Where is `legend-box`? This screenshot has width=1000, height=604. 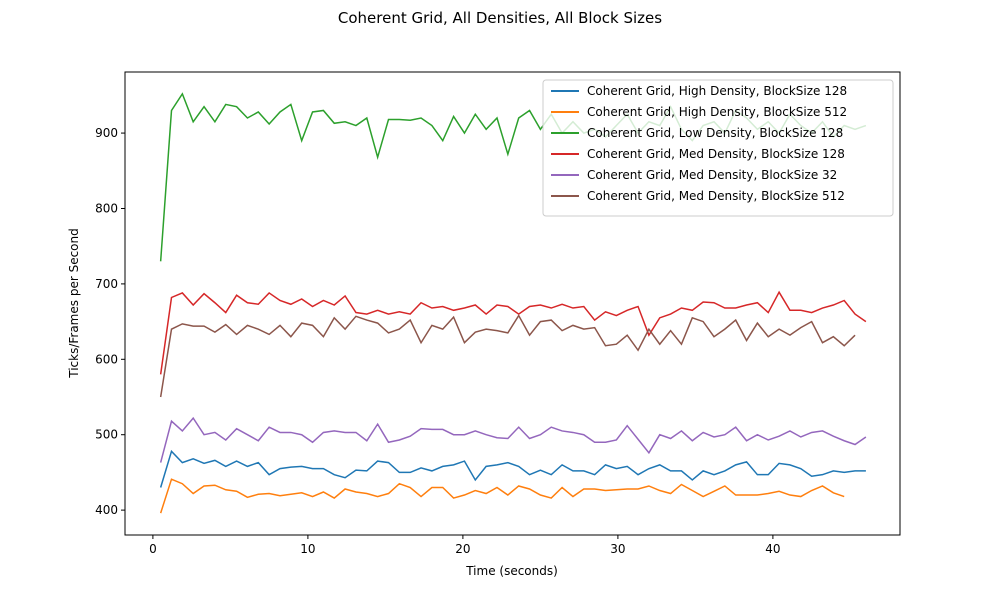 legend-box is located at coordinates (718, 148).